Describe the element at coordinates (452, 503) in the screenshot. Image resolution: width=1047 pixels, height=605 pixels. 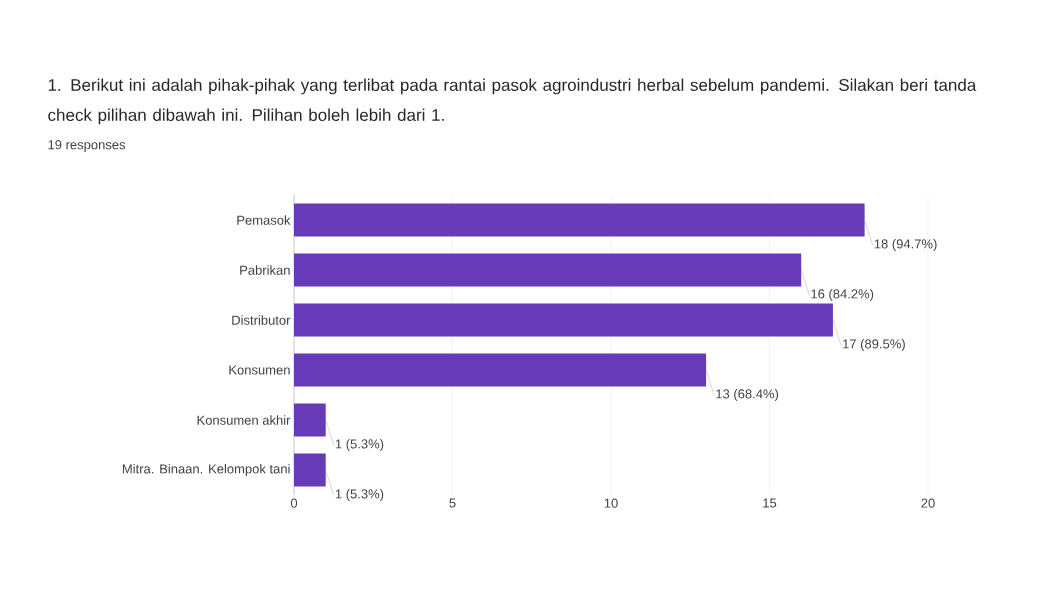
I see `x-tick-label: 5` at that location.